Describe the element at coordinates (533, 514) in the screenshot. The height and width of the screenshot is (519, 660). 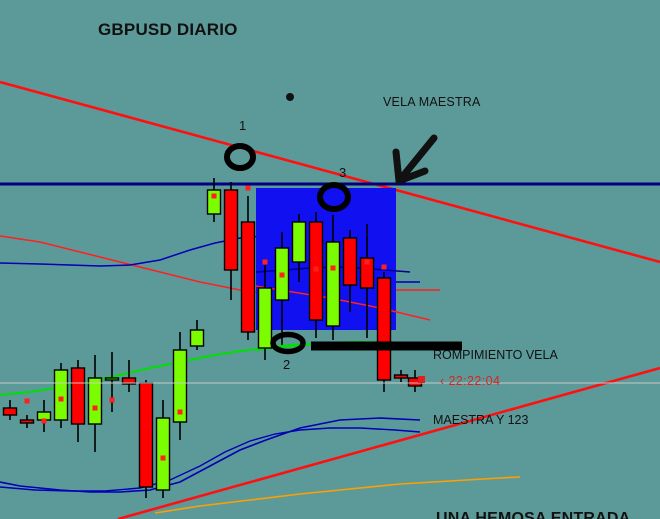
I see `annotation-entrada-line1: UNA HEMOSA ENTRADA` at that location.